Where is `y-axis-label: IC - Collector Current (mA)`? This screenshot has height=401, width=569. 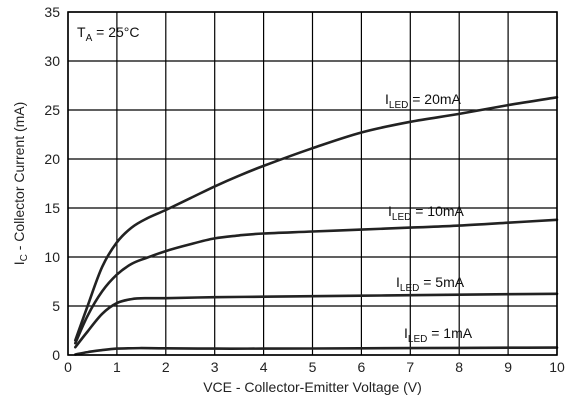 y-axis-label: IC - Collector Current (mA) is located at coordinates (20, 184).